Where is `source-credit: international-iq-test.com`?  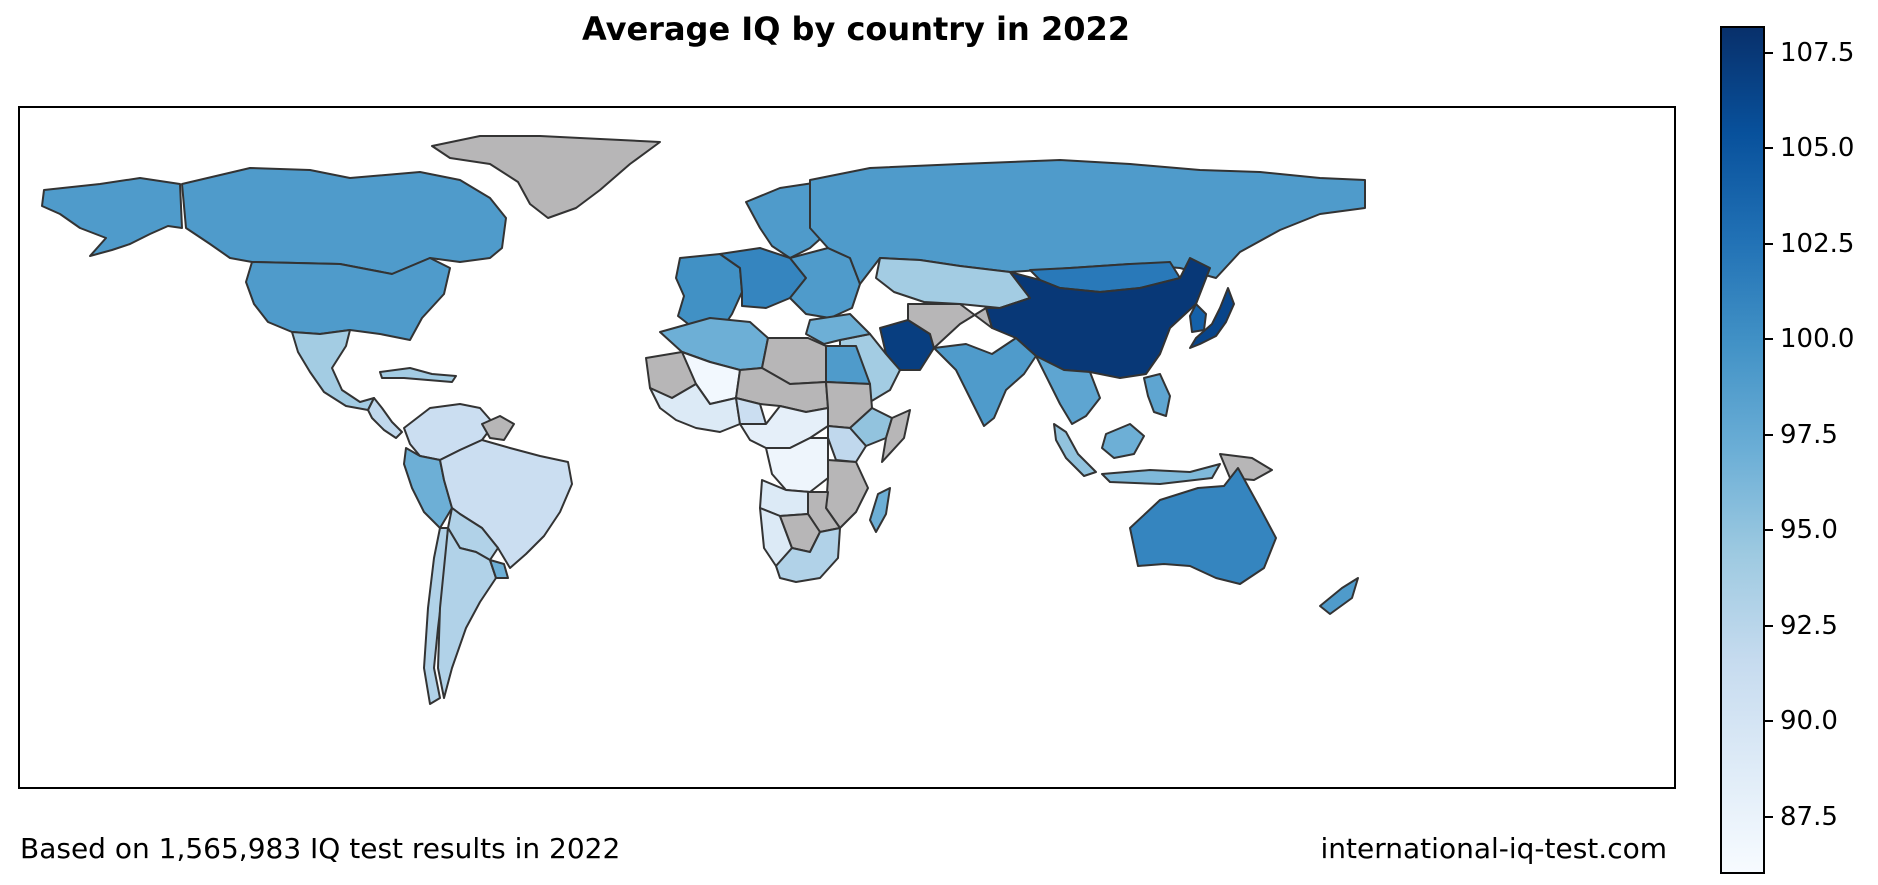
source-credit: international-iq-test.com is located at coordinates (1493, 848).